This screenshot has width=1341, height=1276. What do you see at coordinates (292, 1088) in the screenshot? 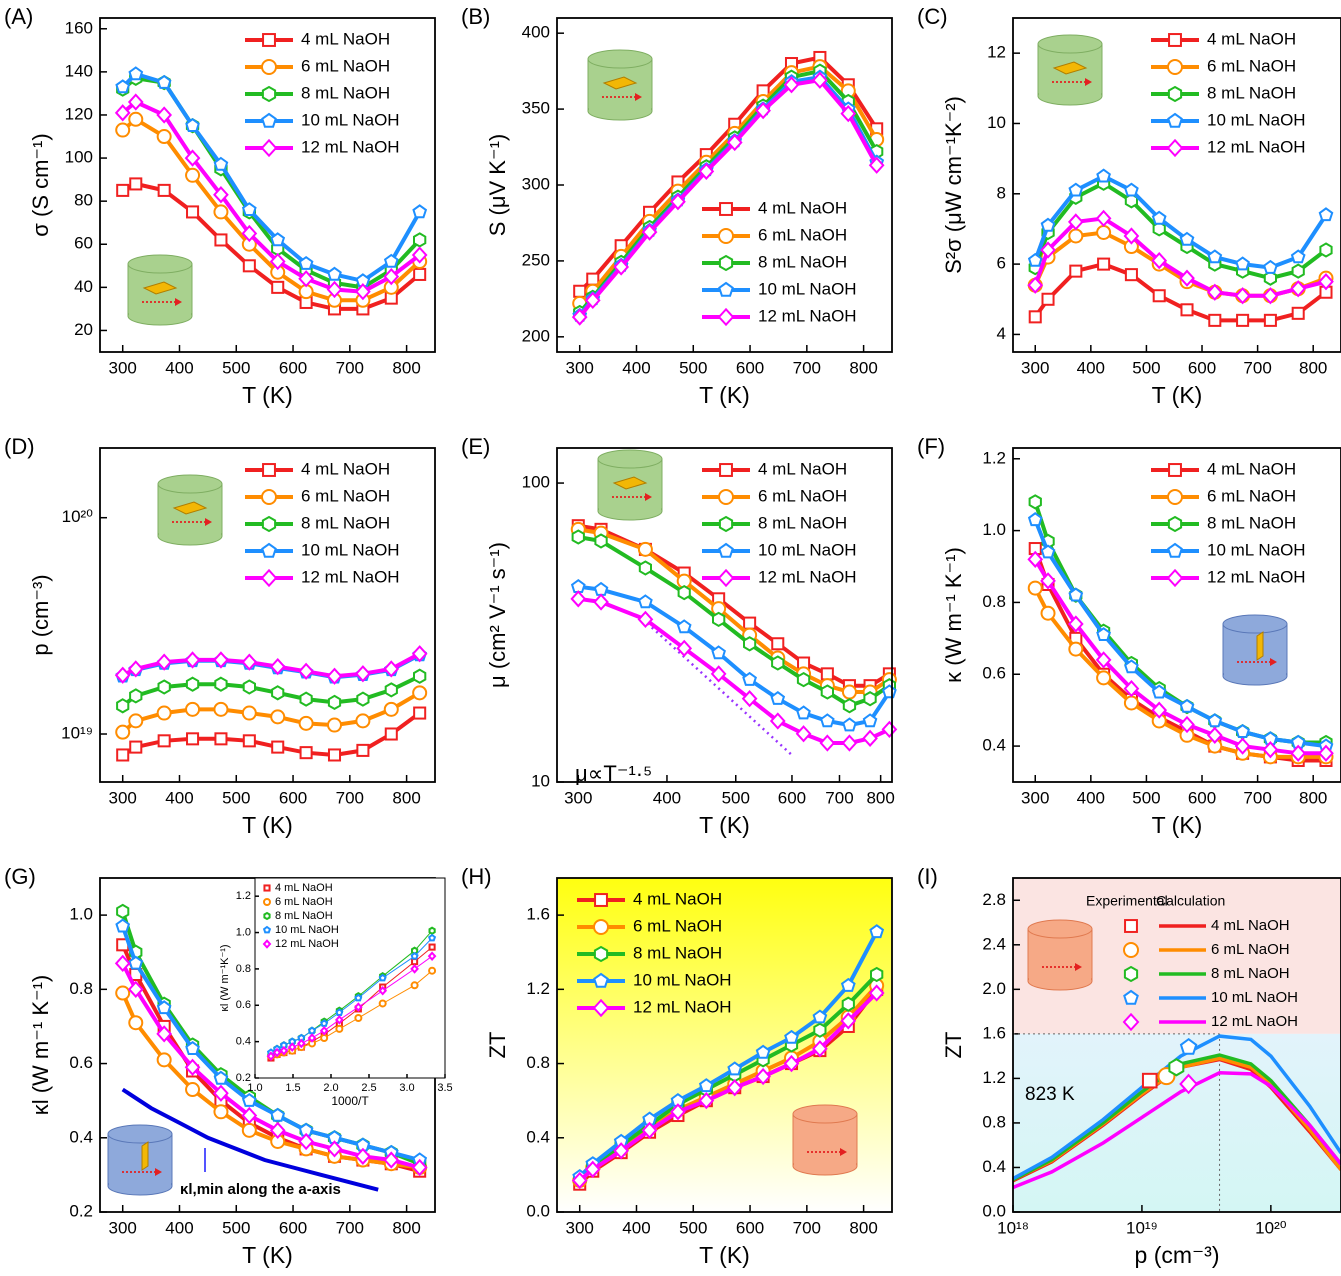
I see `x-tick-label: 1.5` at bounding box center [292, 1088].